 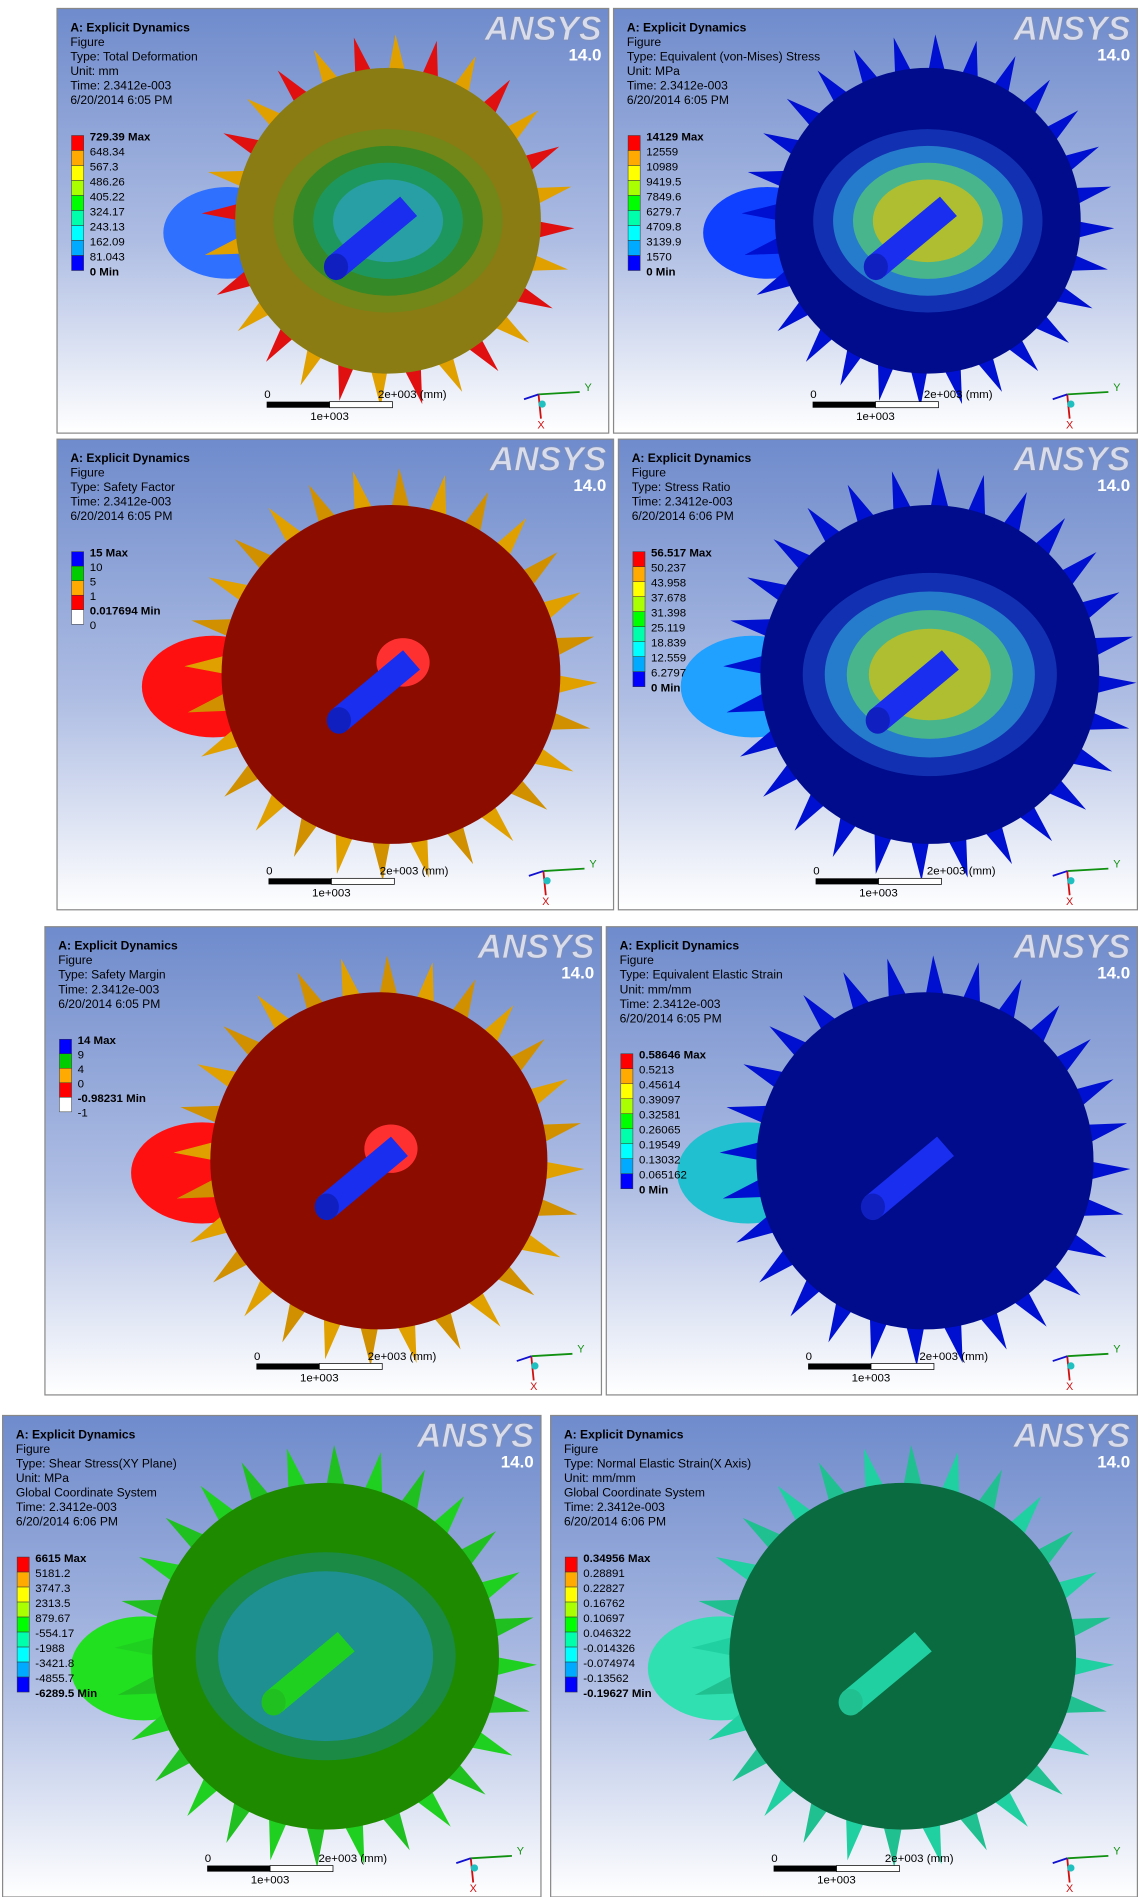 What do you see at coordinates (663, 212) in the screenshot?
I see `legend-label: 6279.7` at bounding box center [663, 212].